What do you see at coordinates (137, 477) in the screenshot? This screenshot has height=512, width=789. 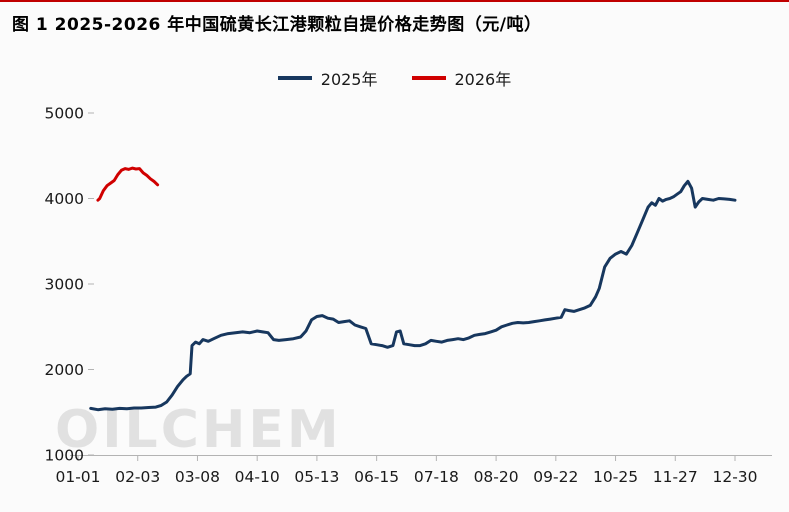 I see `svg-text: 02-03` at bounding box center [137, 477].